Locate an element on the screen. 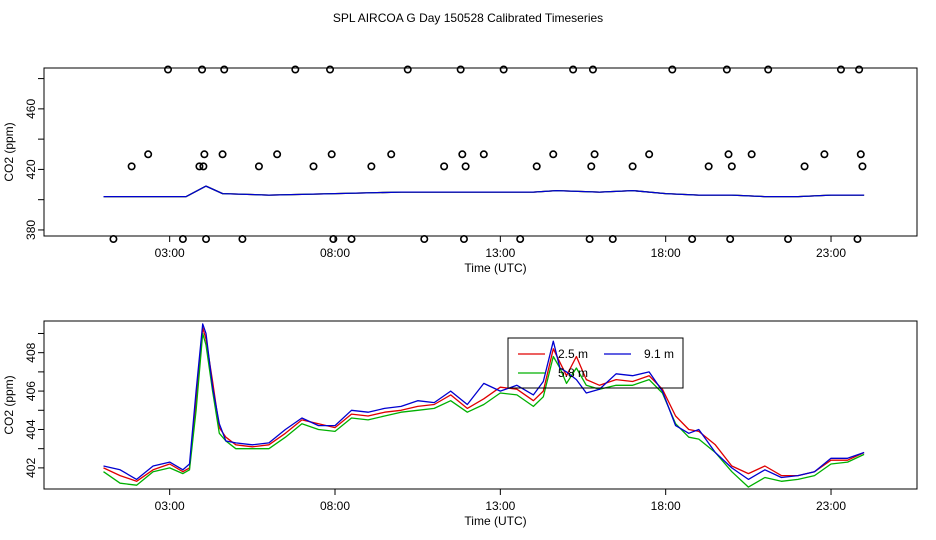 The height and width of the screenshot is (540, 936). y-tick-label: 402 is located at coordinates (31, 468).